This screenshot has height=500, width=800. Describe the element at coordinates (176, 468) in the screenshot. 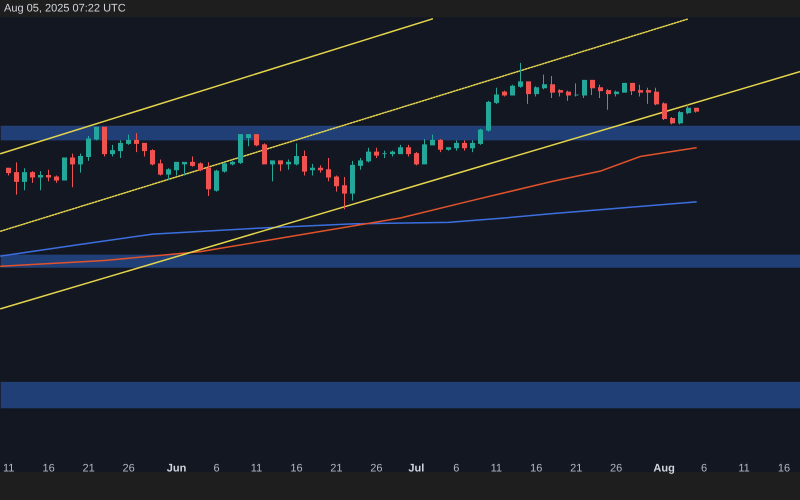

I see `x-tick-label: Jun` at that location.